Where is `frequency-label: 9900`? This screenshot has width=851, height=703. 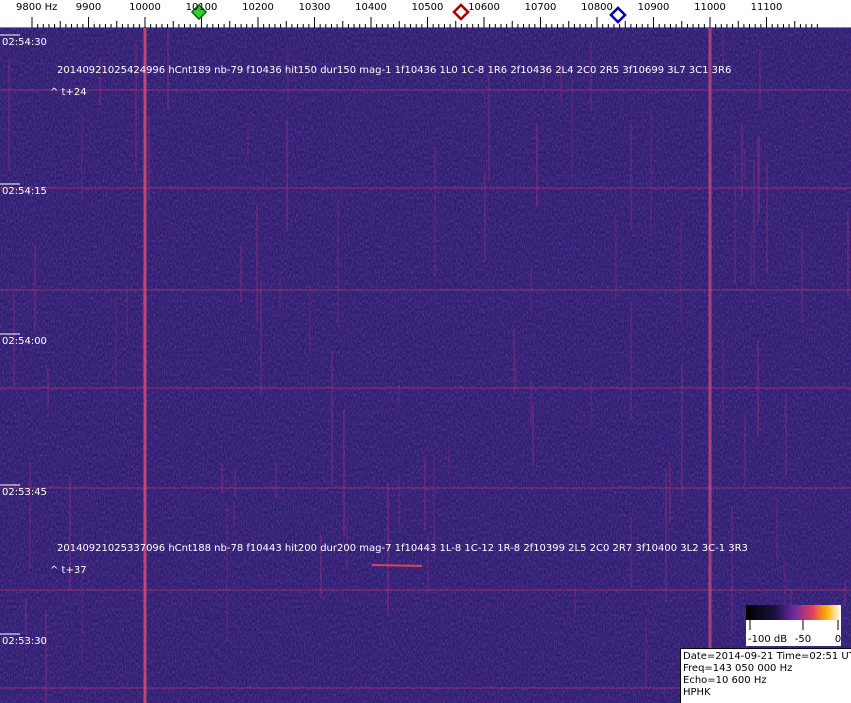 frequency-label: 9900 is located at coordinates (88, 7).